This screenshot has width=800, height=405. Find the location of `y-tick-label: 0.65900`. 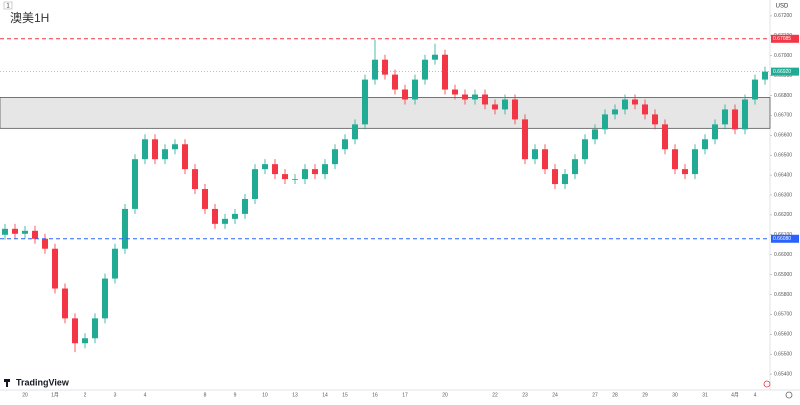

y-tick-label: 0.65900 is located at coordinates (783, 275).